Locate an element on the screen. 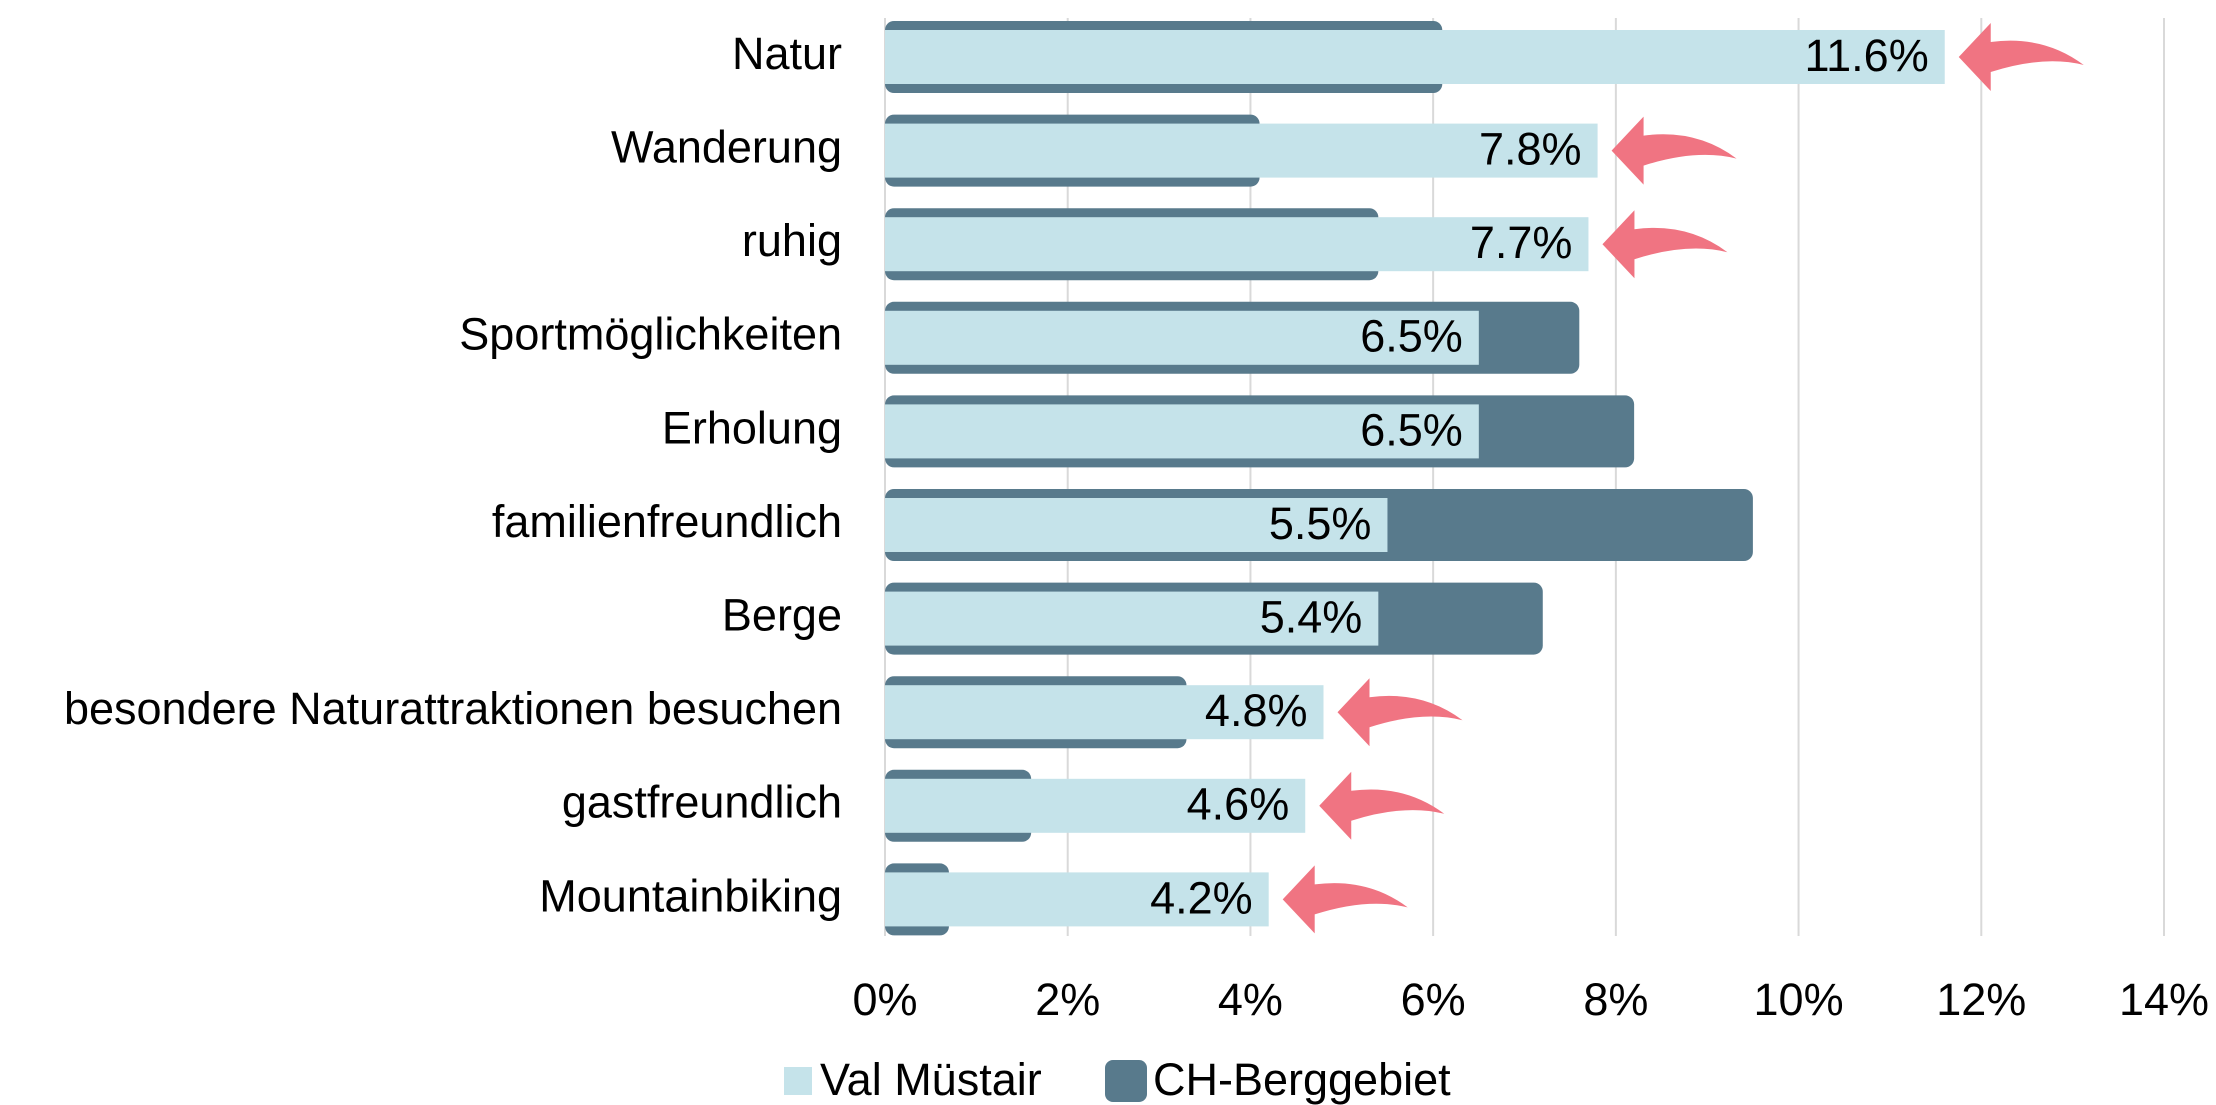  category-label: besondere Naturattraktionen besuchen is located at coordinates (453, 708).